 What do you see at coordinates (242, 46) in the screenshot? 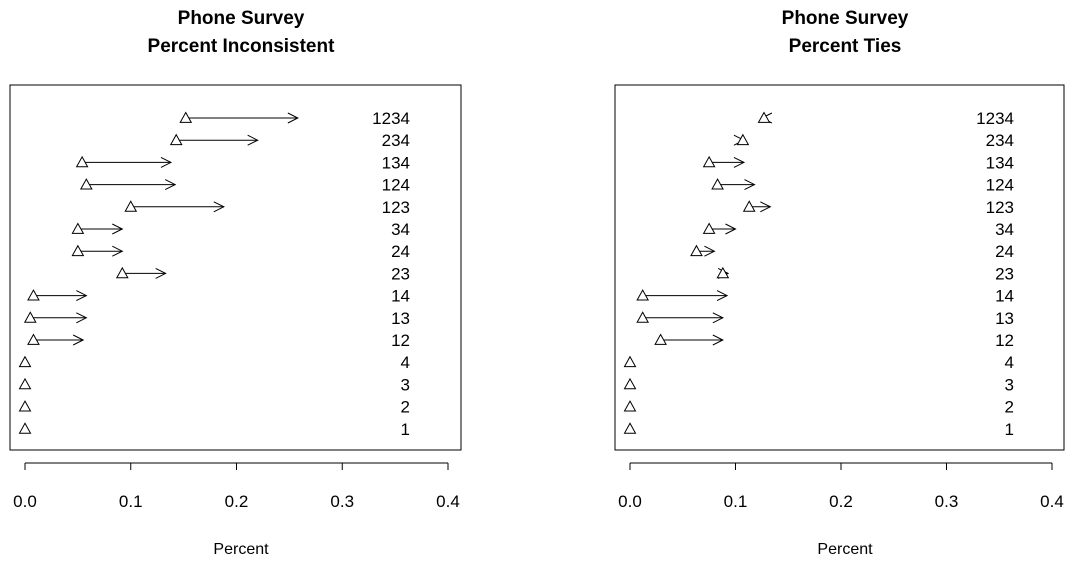
I see `chart-subtitle: Percent Inconsistent` at bounding box center [242, 46].